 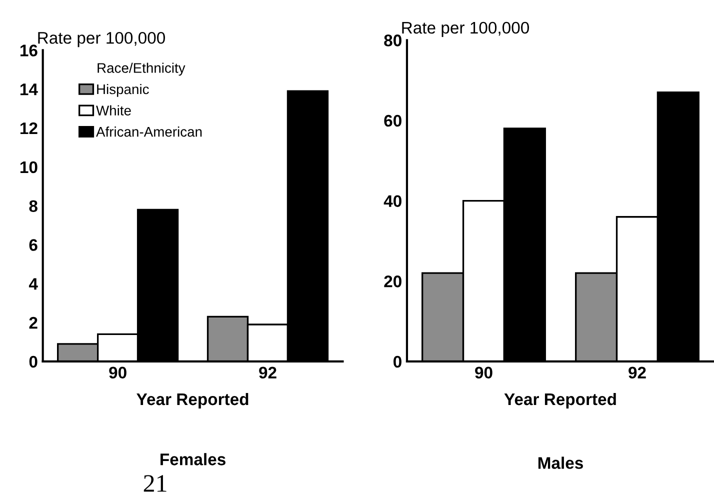 I want to click on y-tick-label: 20, so click(x=393, y=282).